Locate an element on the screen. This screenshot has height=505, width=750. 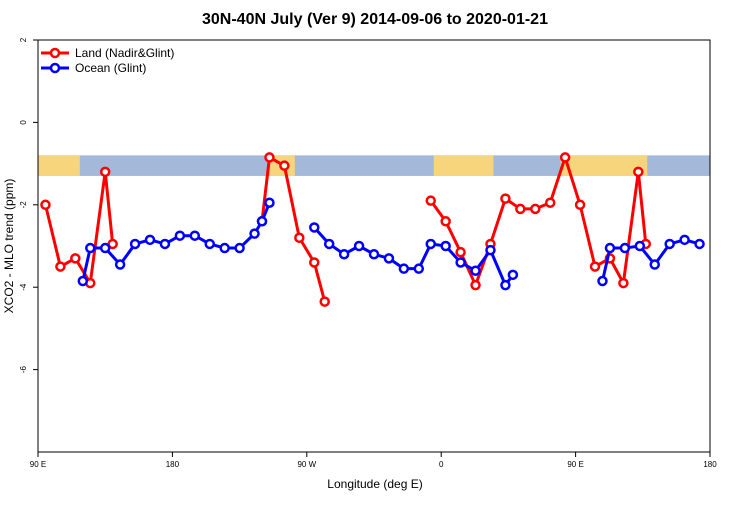
x-tick-label-0: 90 E is located at coordinates (38, 464).